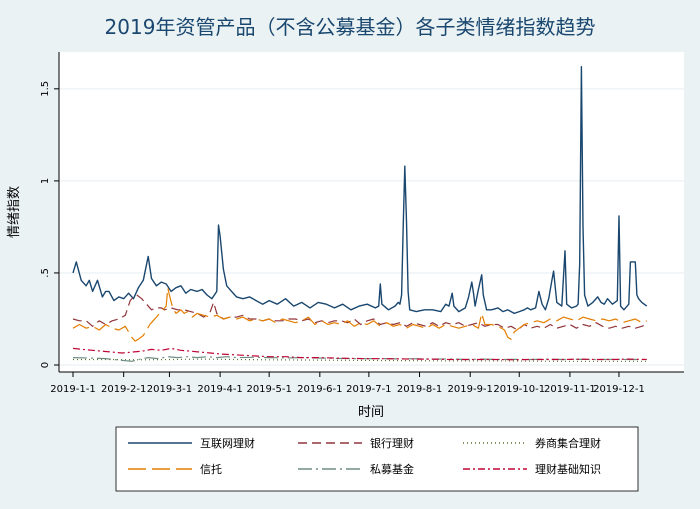 This screenshot has height=509, width=700. I want to click on y-axis-label: 情绪指数, so click(14, 212).